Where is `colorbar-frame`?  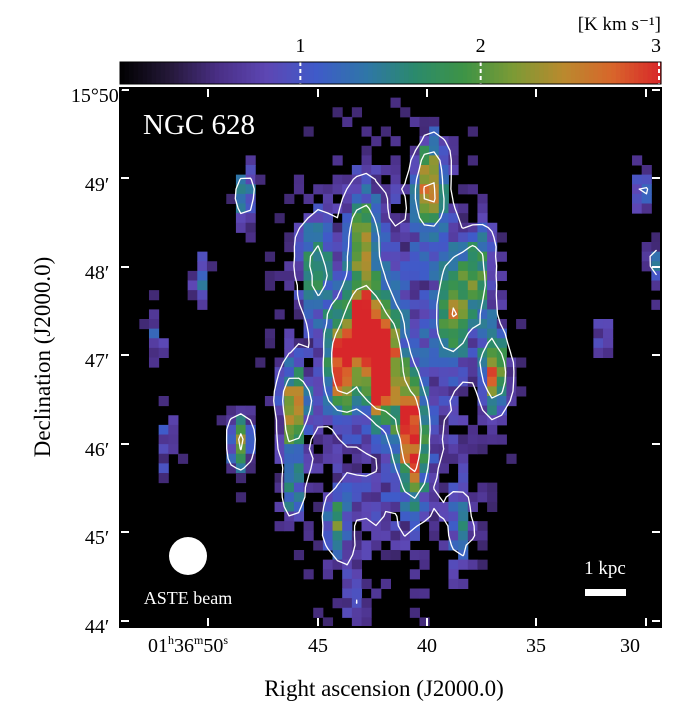 colorbar-frame is located at coordinates (390, 73).